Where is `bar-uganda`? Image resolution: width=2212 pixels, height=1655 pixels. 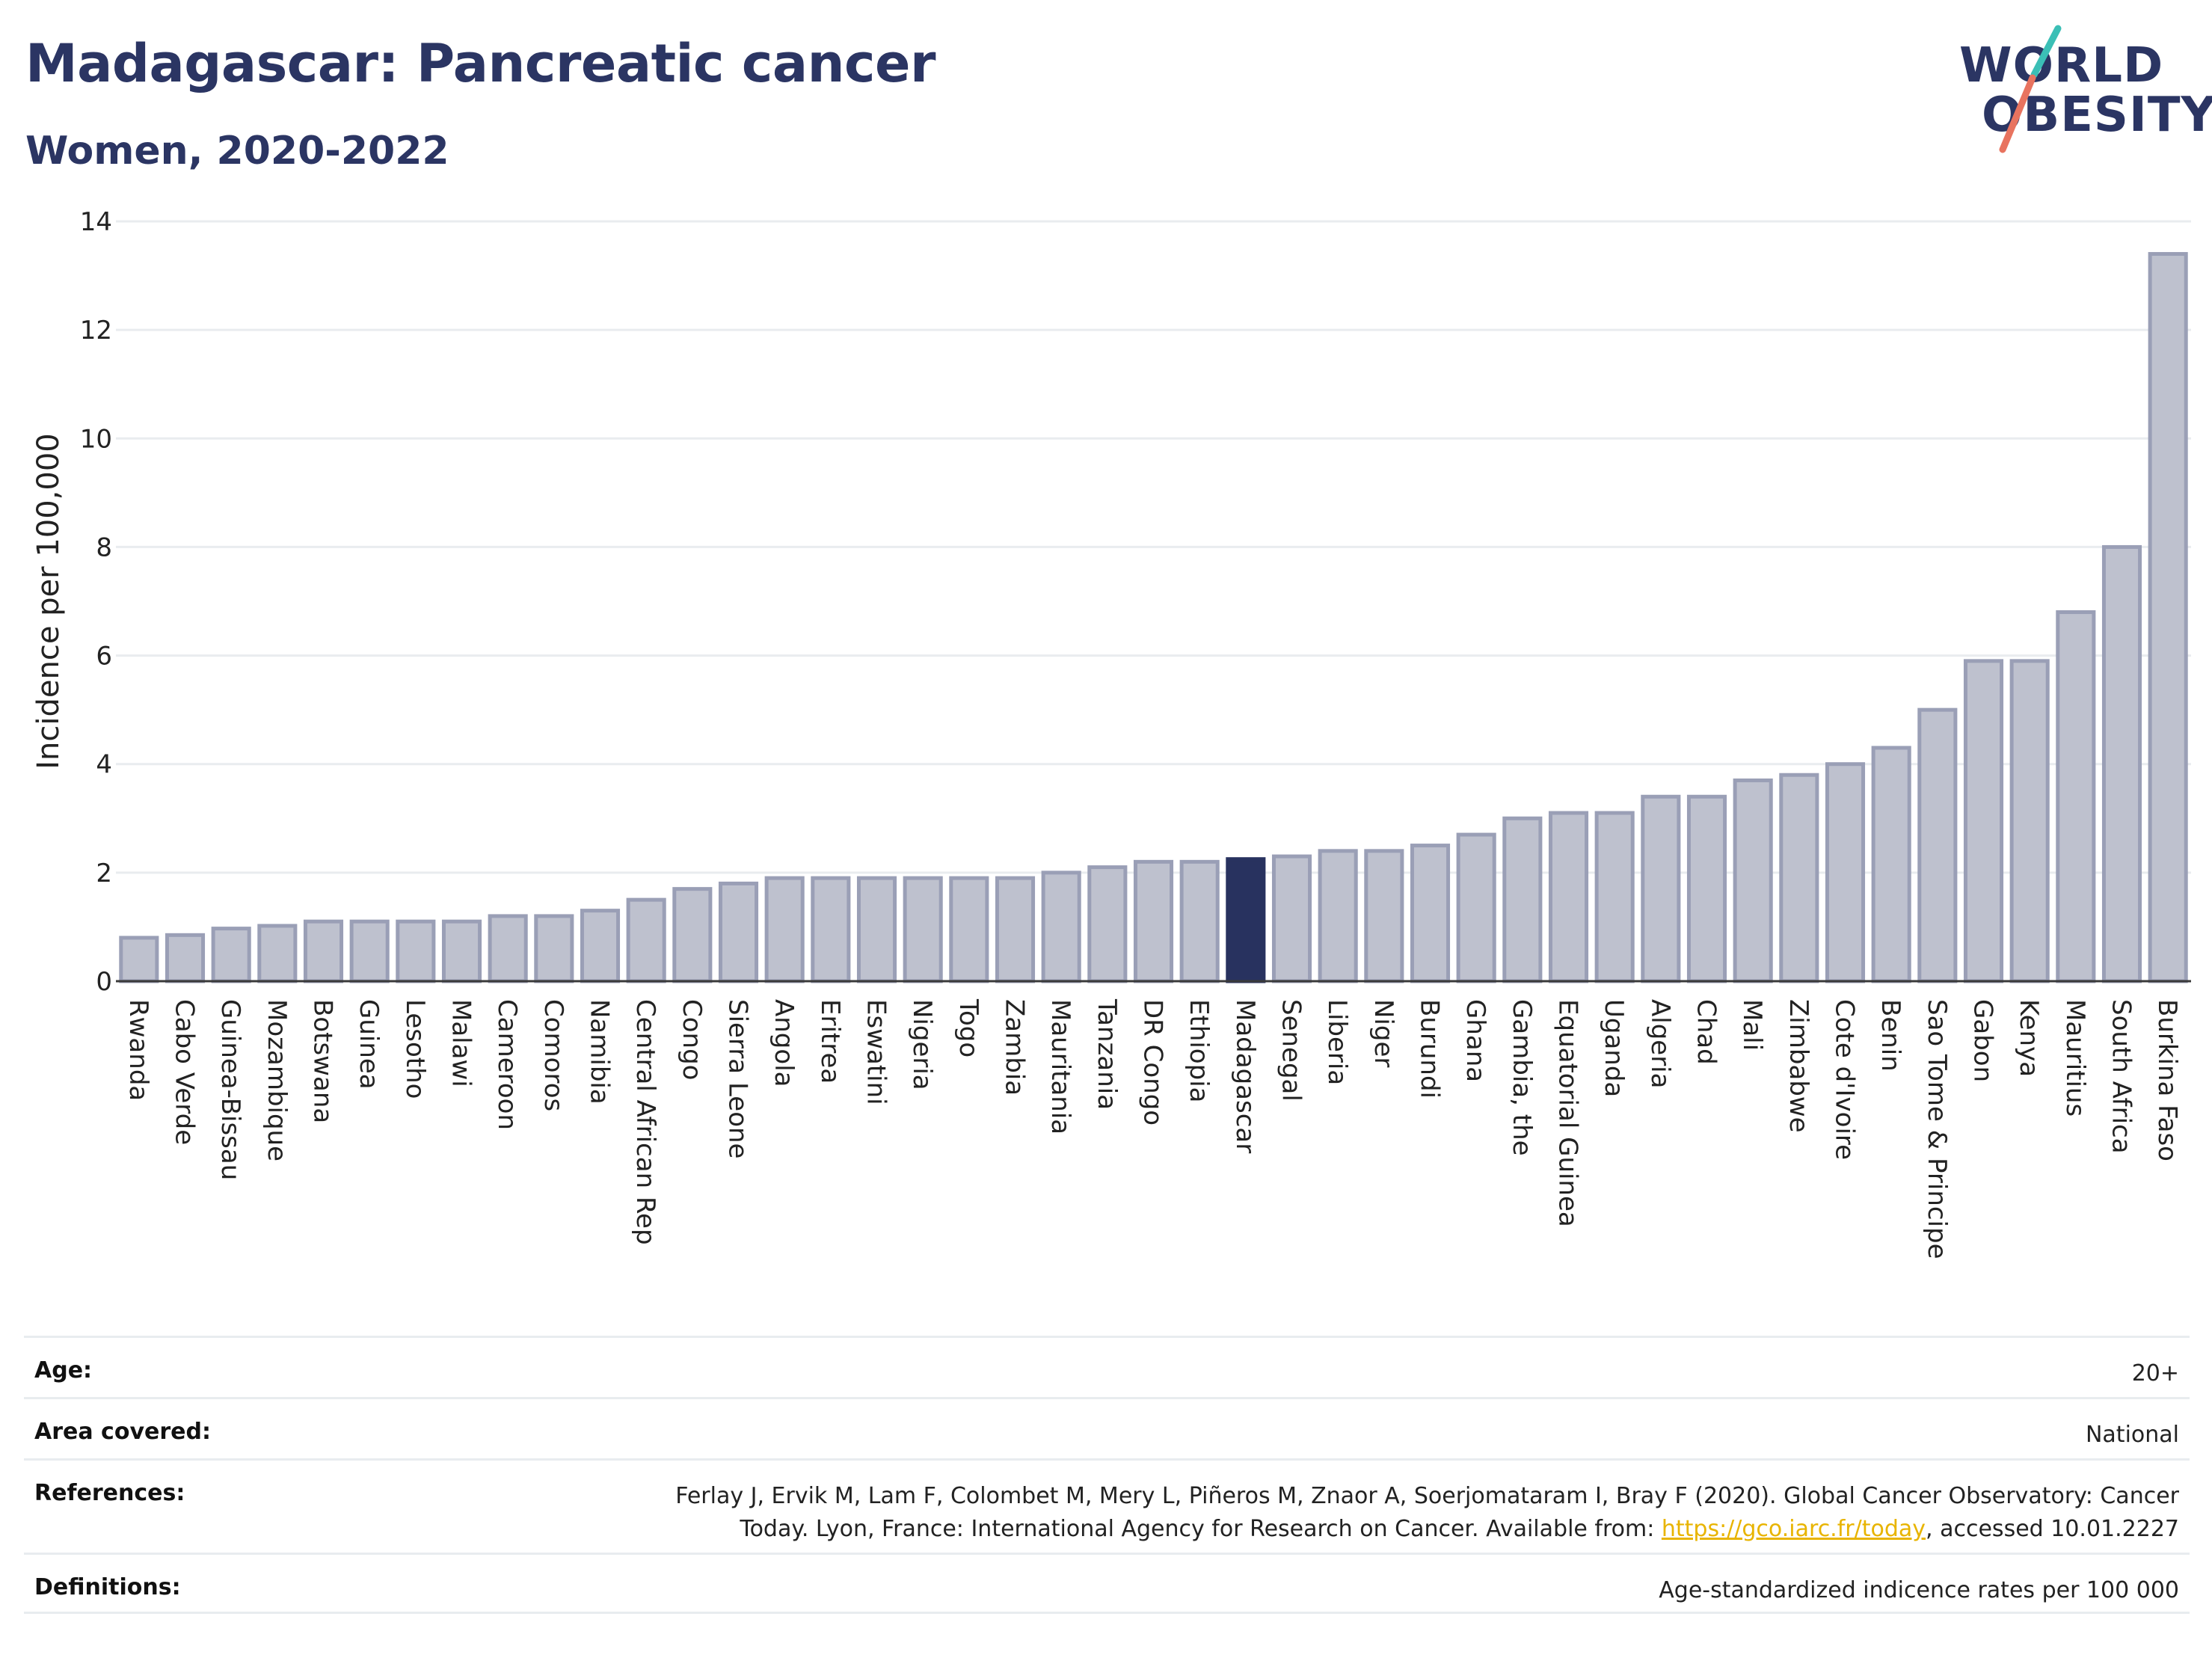
bar-uganda is located at coordinates (1614, 897).